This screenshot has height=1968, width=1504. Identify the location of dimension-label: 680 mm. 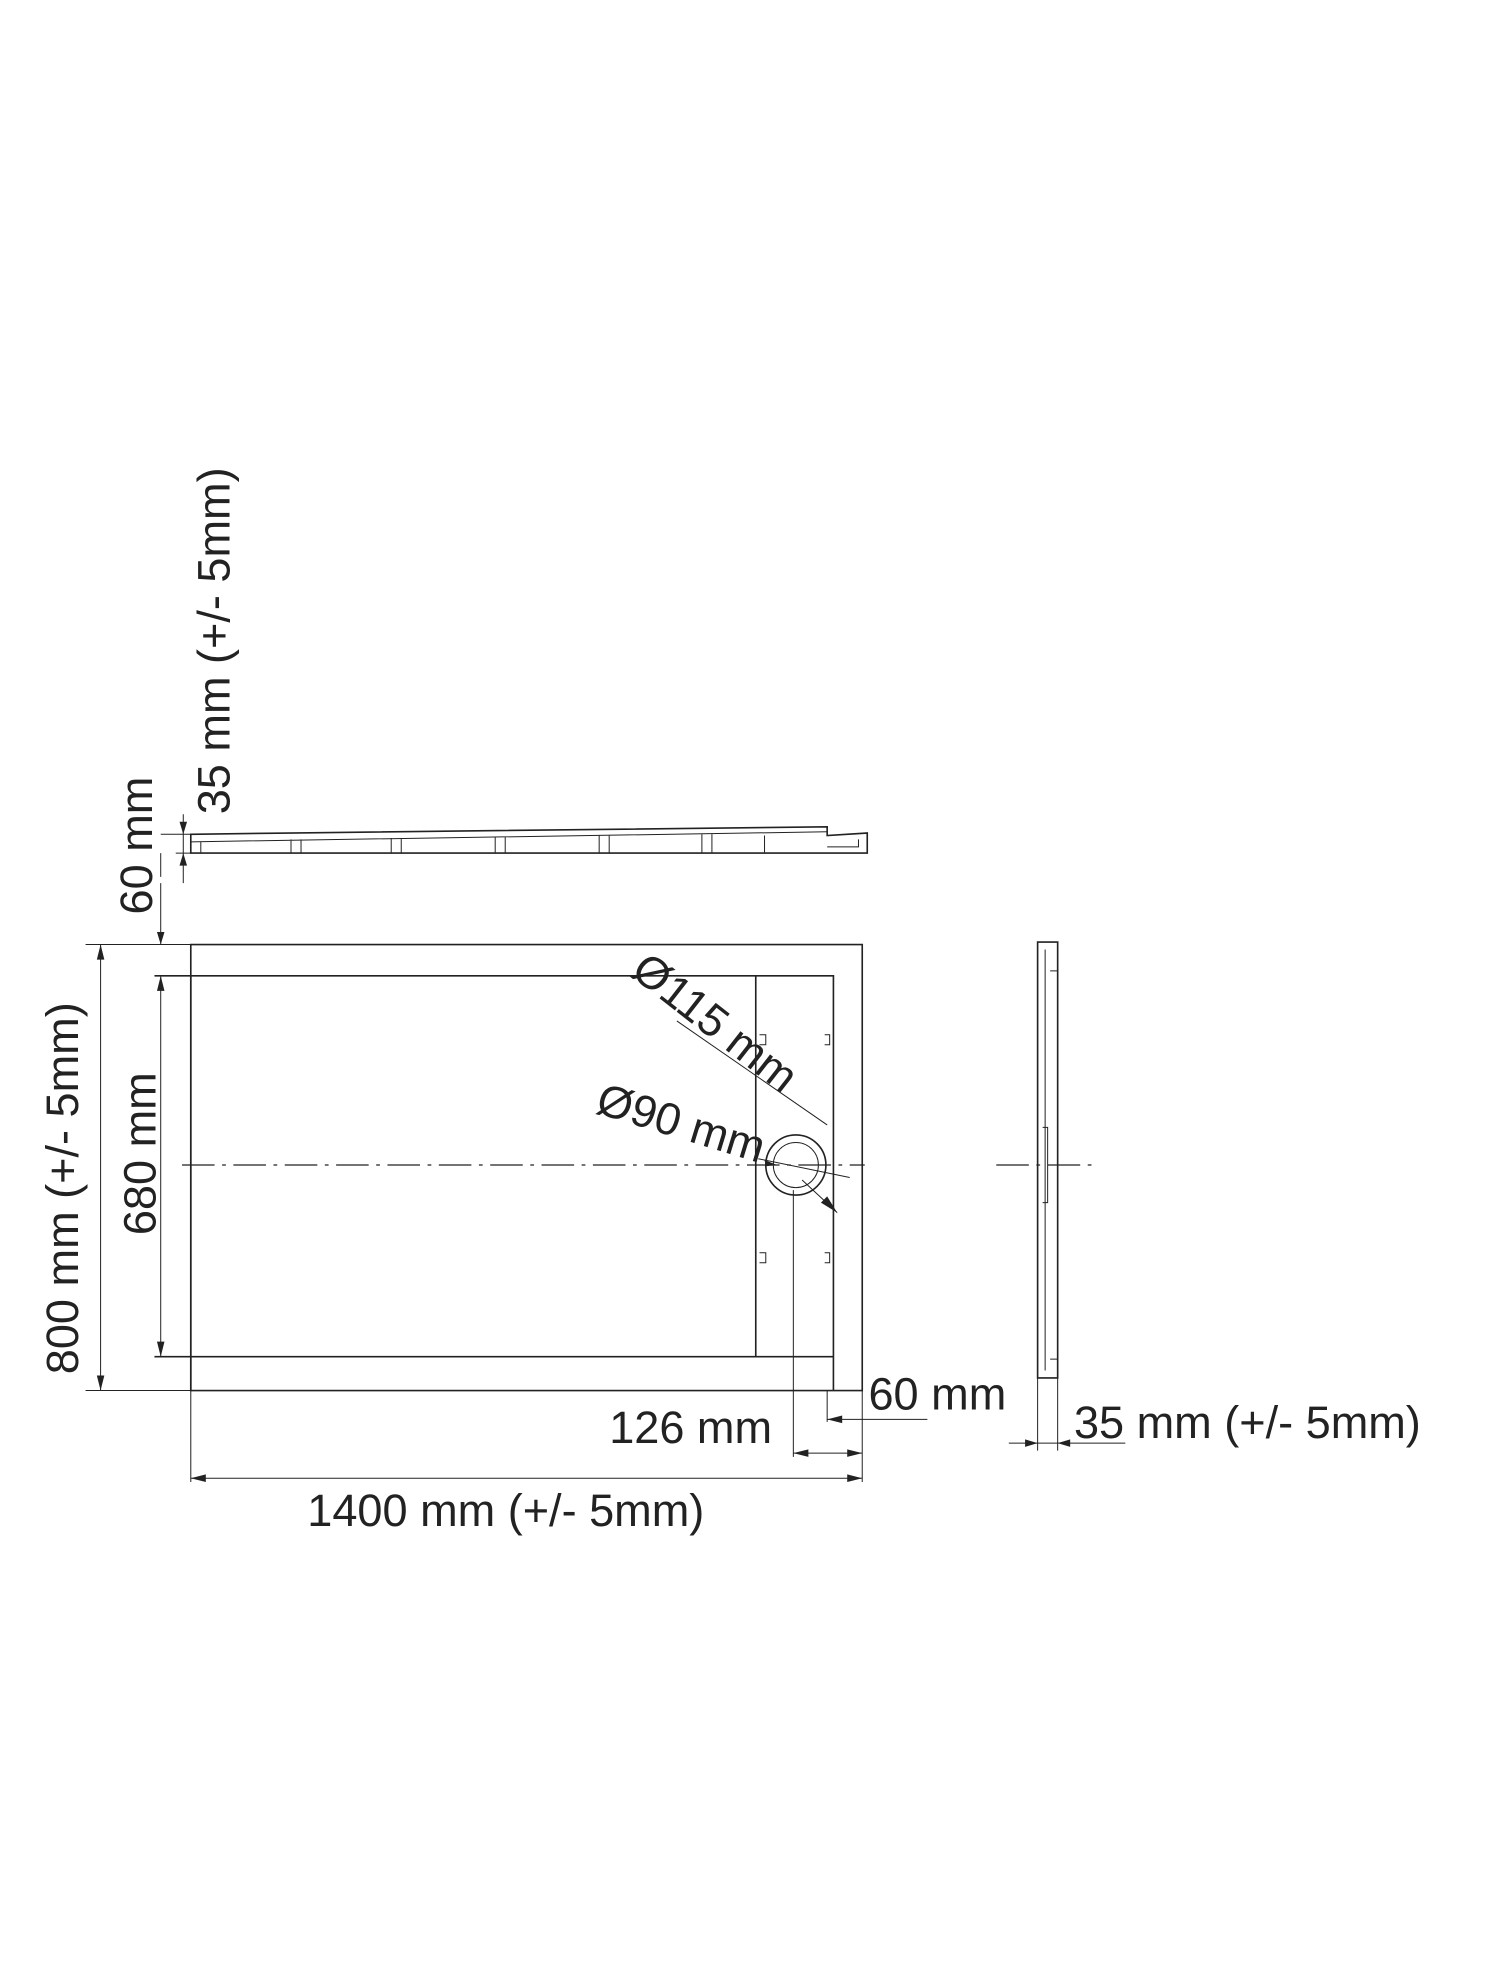
(140, 1153).